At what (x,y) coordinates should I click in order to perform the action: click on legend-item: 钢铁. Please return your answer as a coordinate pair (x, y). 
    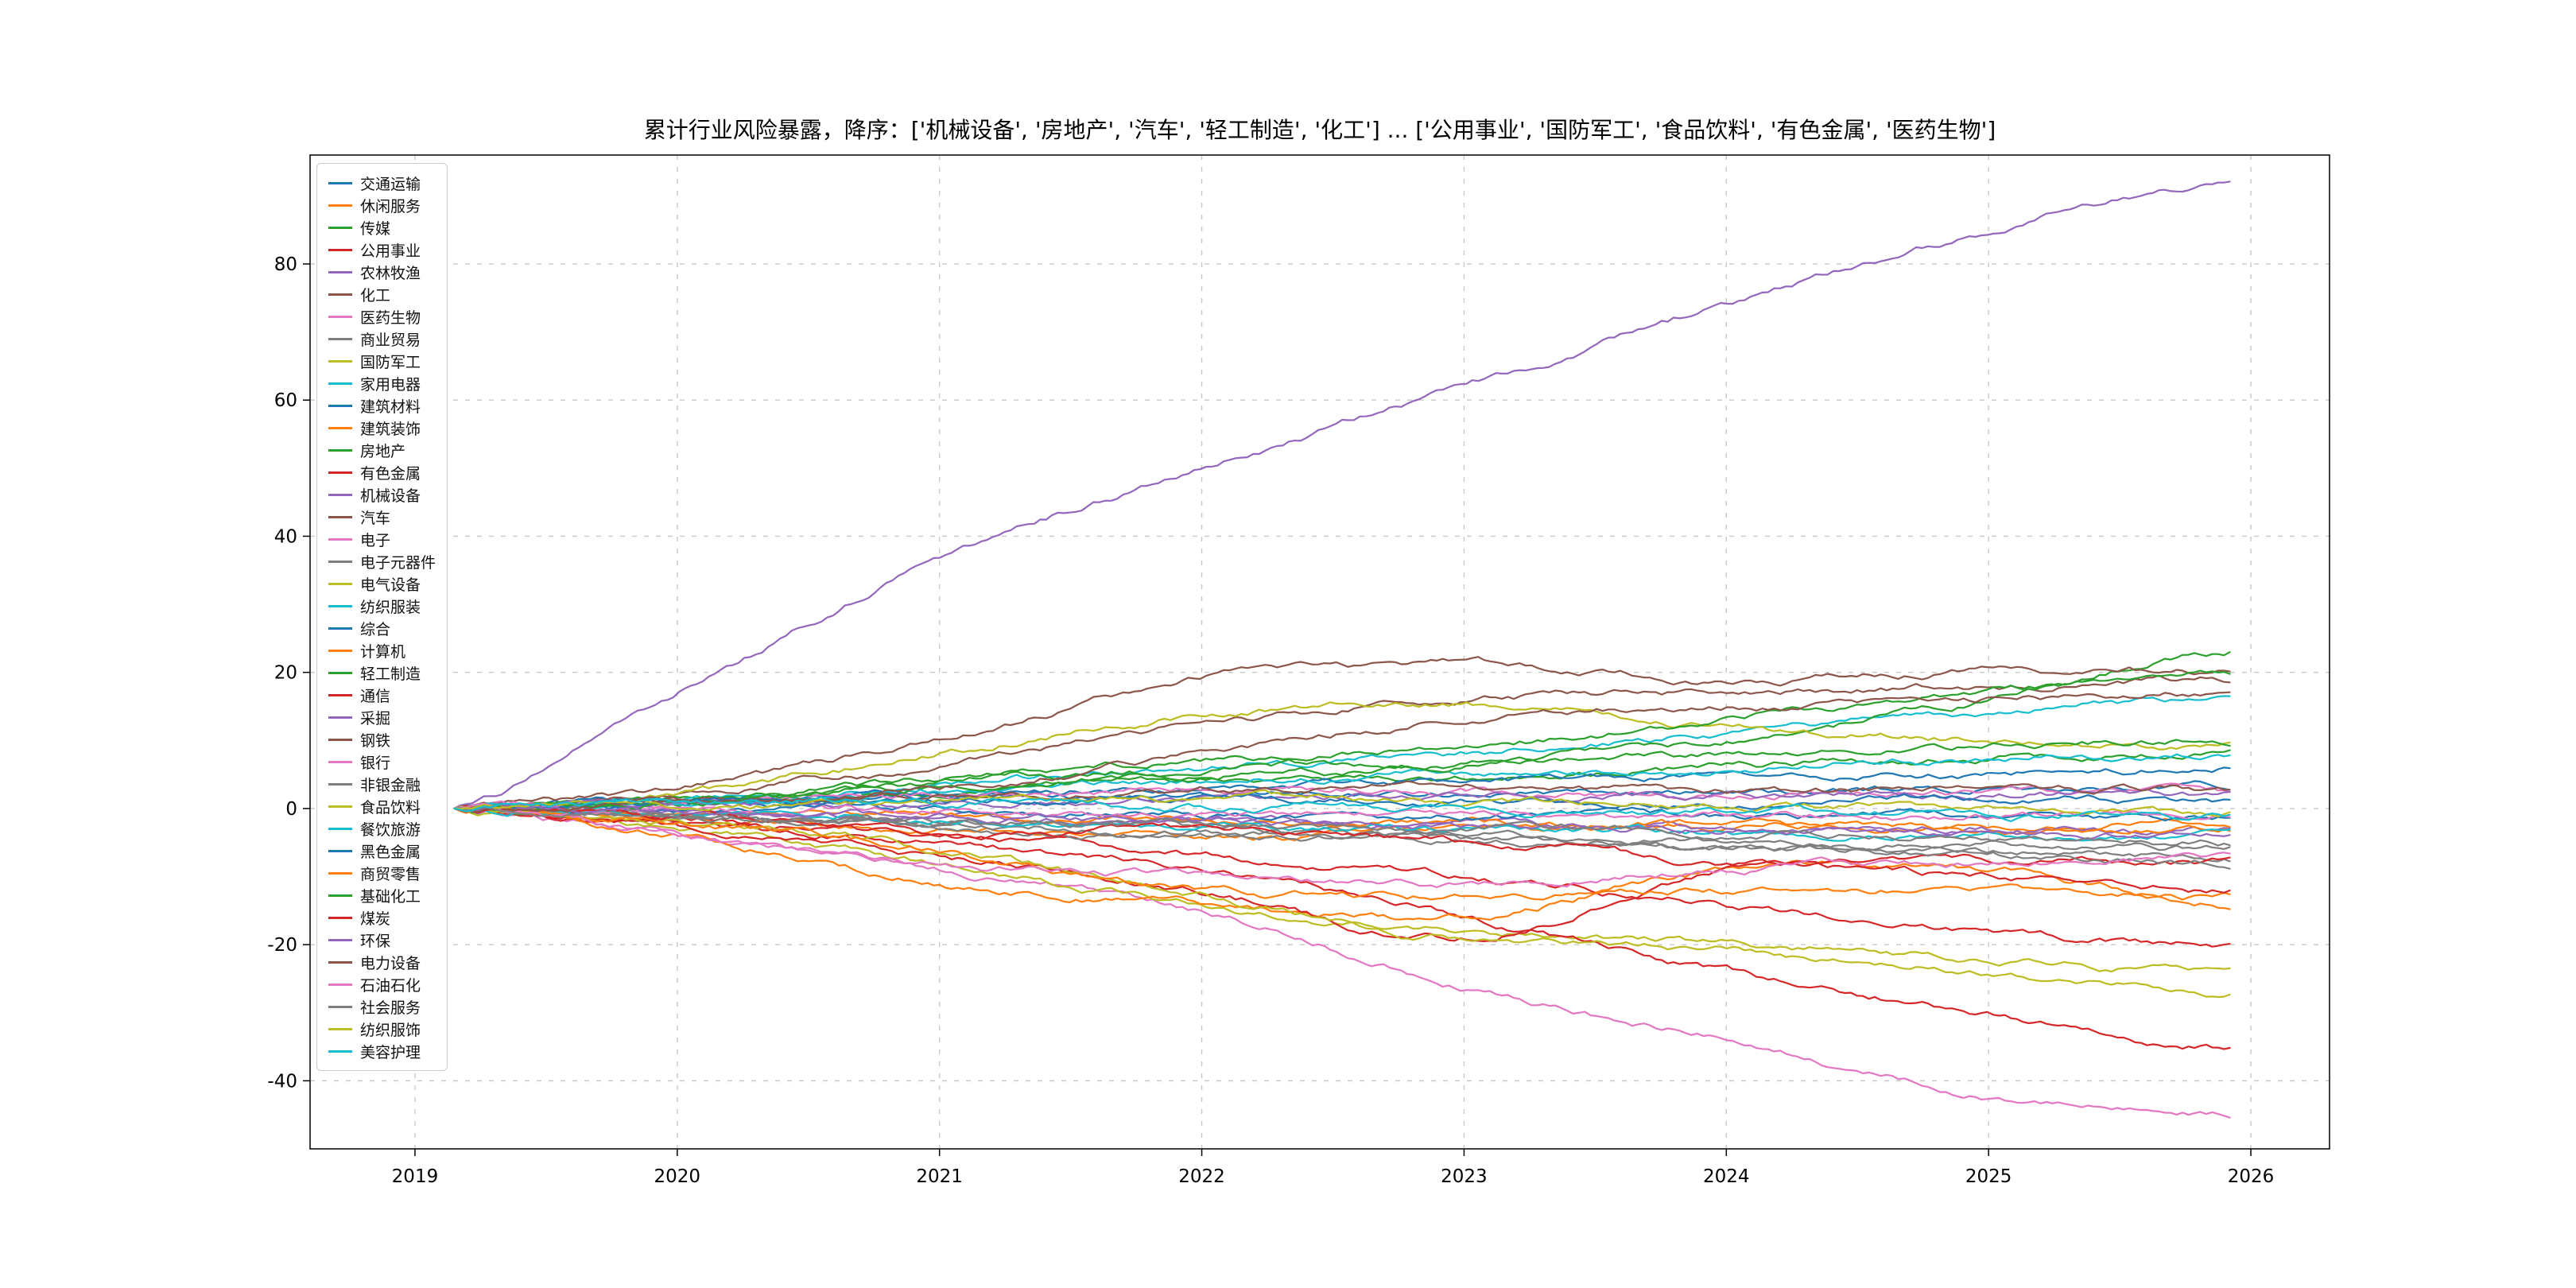
    Looking at the image, I should click on (382, 740).